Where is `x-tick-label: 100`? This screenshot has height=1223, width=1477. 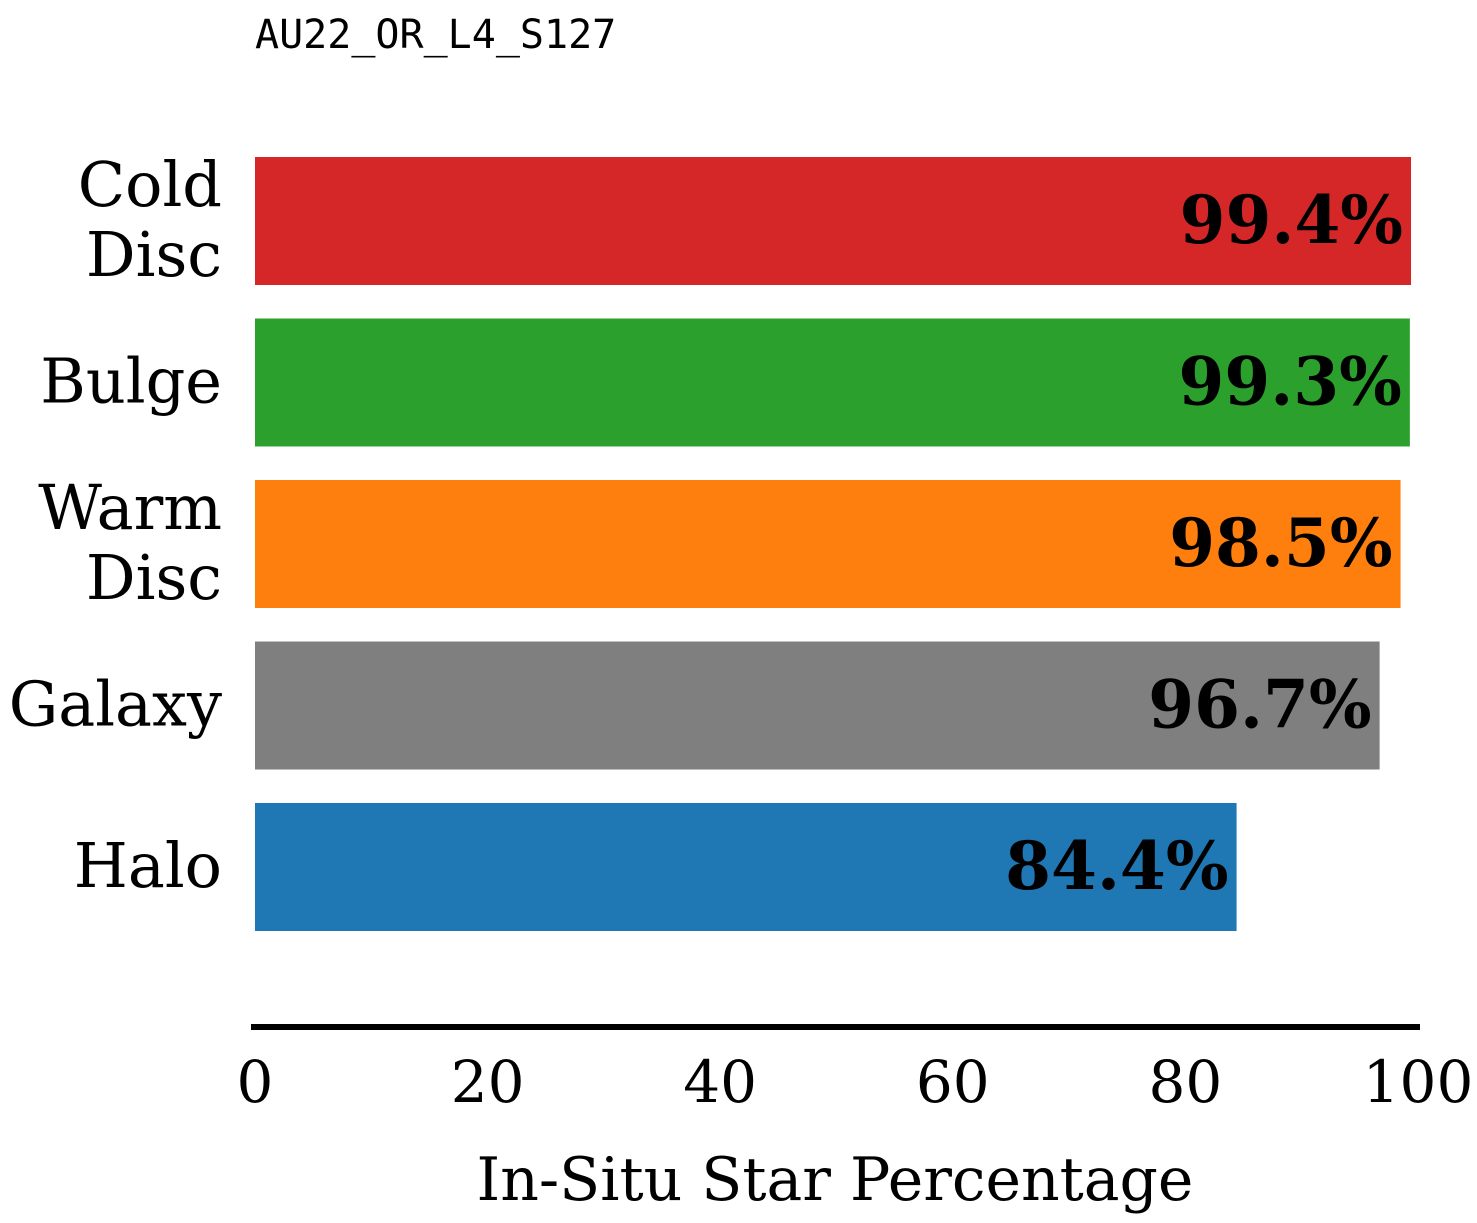 x-tick-label: 100 is located at coordinates (1418, 1082).